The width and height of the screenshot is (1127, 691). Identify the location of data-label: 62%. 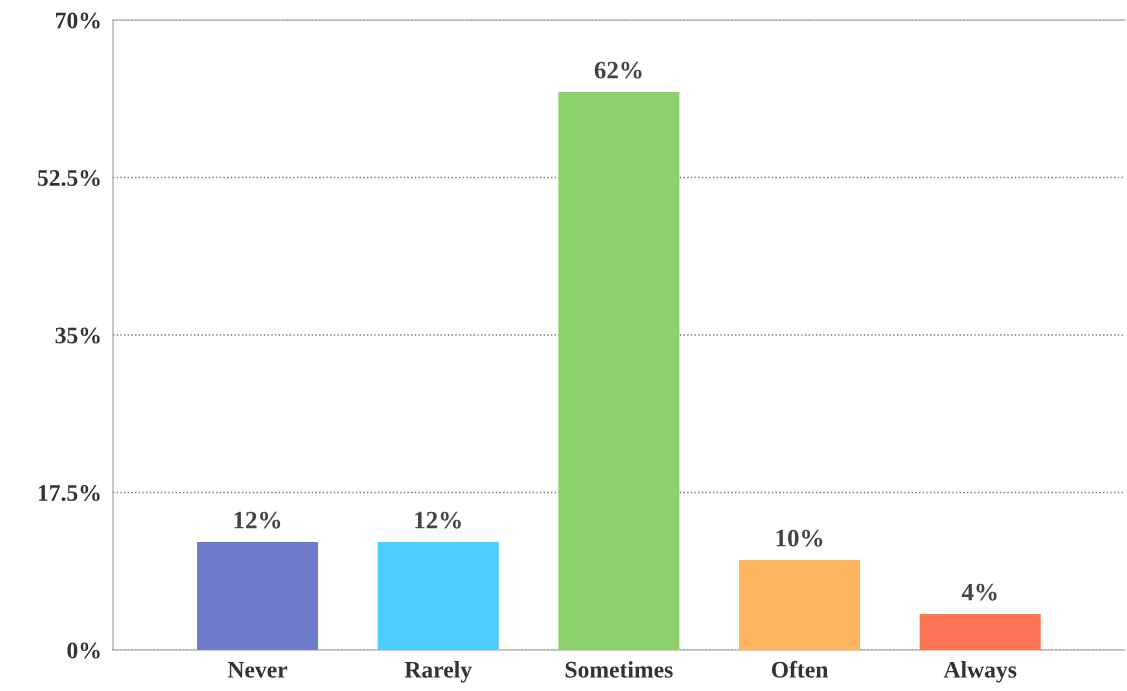
(618, 70).